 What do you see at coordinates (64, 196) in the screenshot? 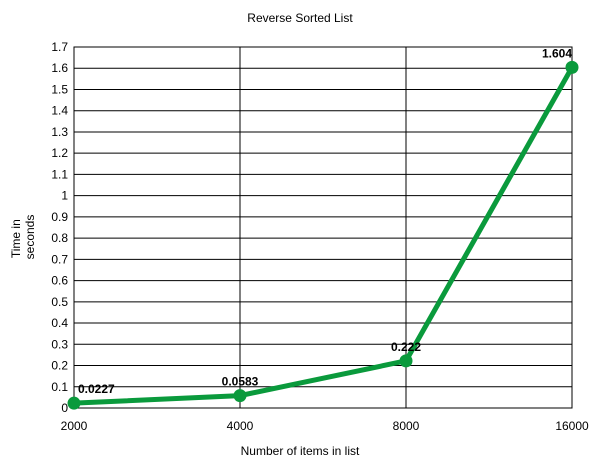
I see `y-tick-label: 1` at bounding box center [64, 196].